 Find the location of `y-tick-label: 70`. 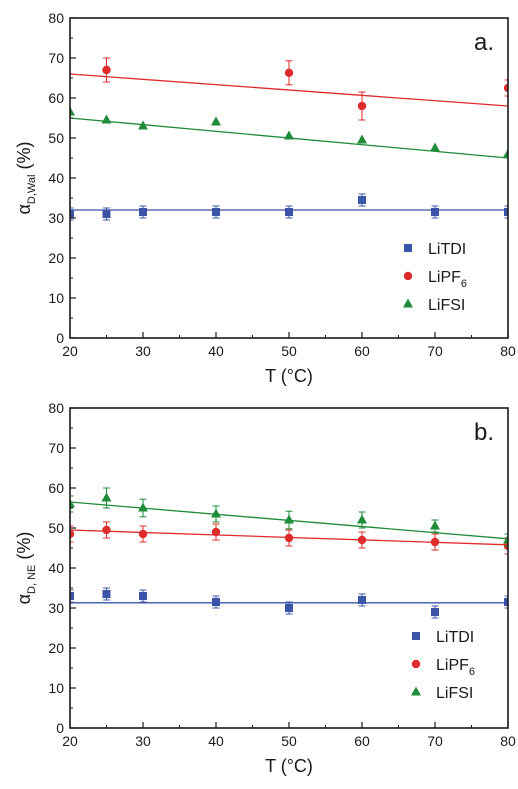

y-tick-label: 70 is located at coordinates (56, 58).